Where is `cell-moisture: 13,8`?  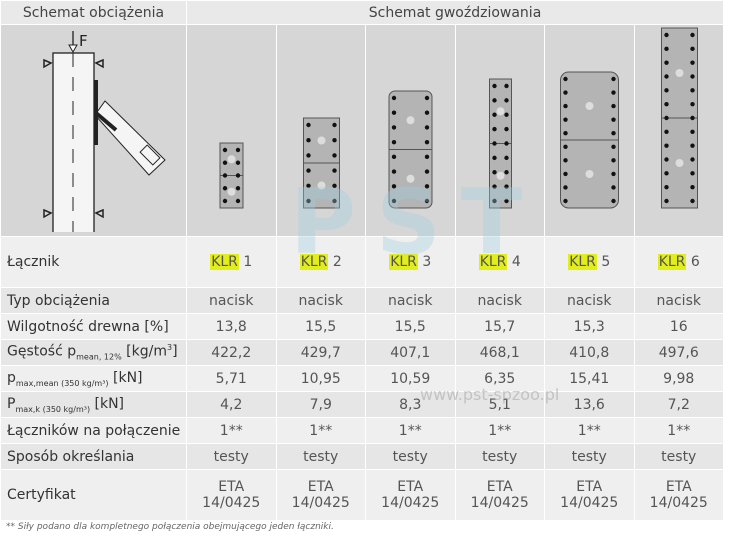
cell-moisture: 13,8 is located at coordinates (231, 326).